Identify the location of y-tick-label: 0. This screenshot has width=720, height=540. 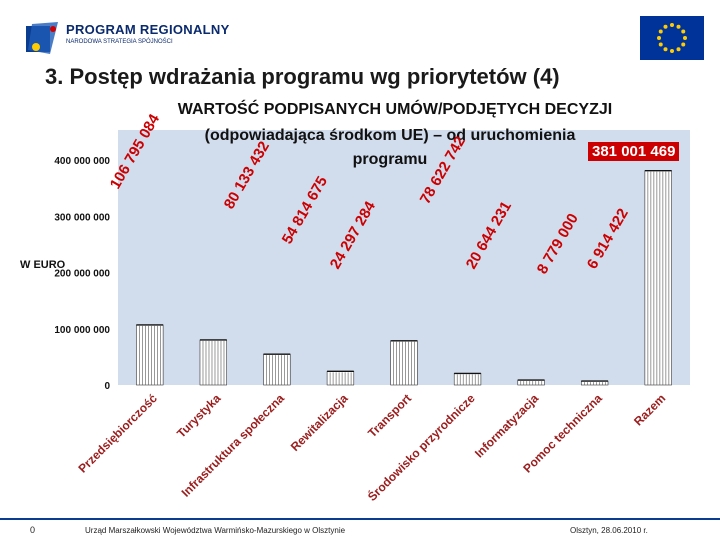
(107, 386).